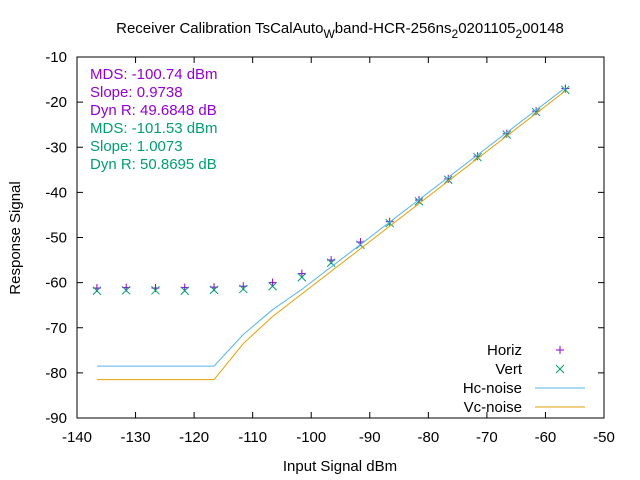  What do you see at coordinates (154, 74) in the screenshot?
I see `stat-annotation: MDS: -100.74 dBm` at bounding box center [154, 74].